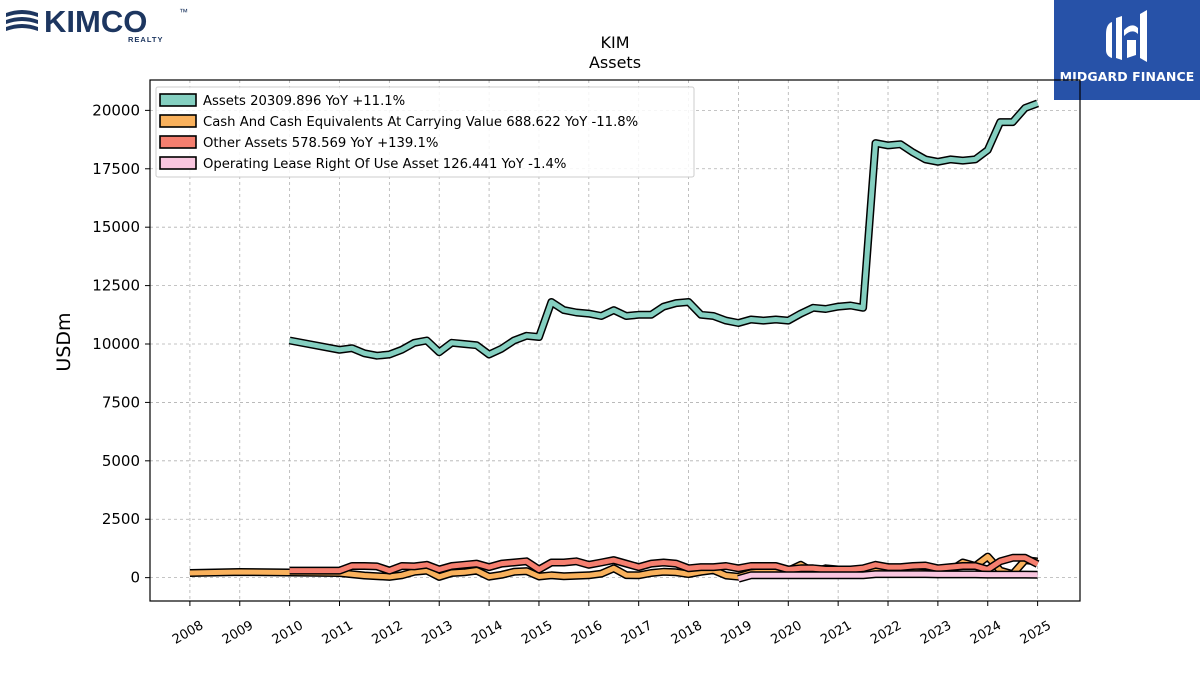 This screenshot has height=675, width=1200. I want to click on x-tick-label: 2008, so click(188, 633).